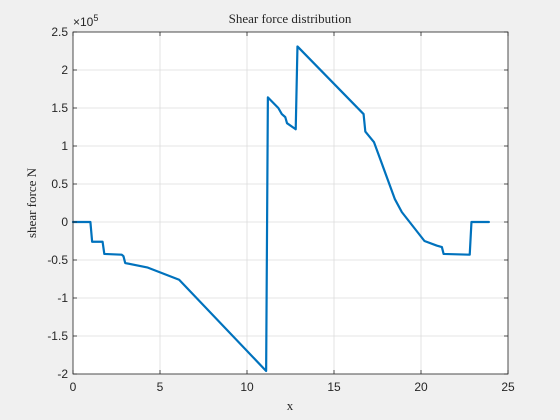 The height and width of the screenshot is (420, 560). What do you see at coordinates (64, 146) in the screenshot?
I see `y-tick-label: 1` at bounding box center [64, 146].